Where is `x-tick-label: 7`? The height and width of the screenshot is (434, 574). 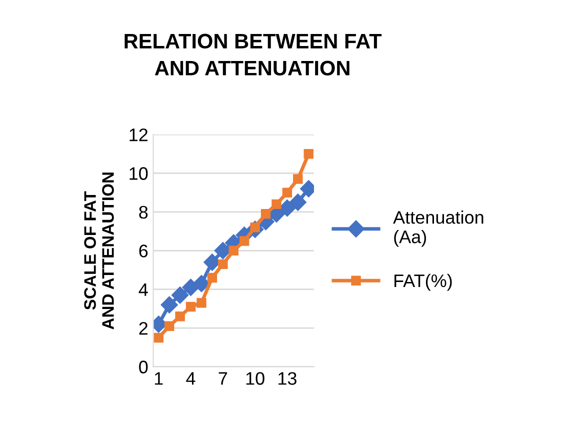
x-tick-label: 7 is located at coordinates (223, 378).